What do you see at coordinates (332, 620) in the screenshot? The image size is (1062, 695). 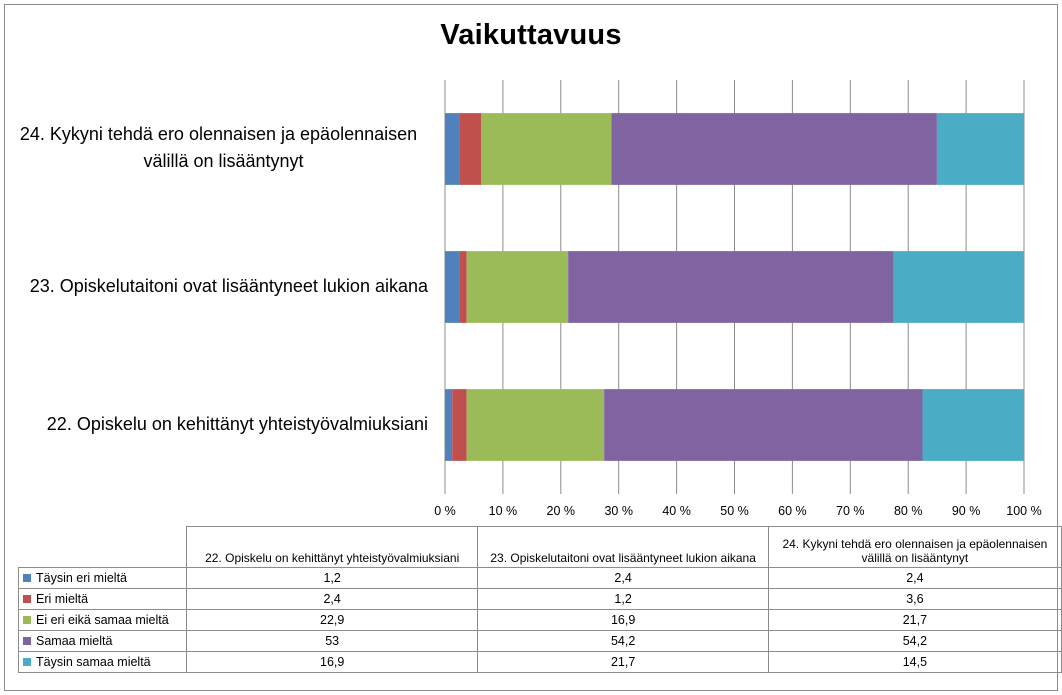 I see `table-cell: 22,9` at bounding box center [332, 620].